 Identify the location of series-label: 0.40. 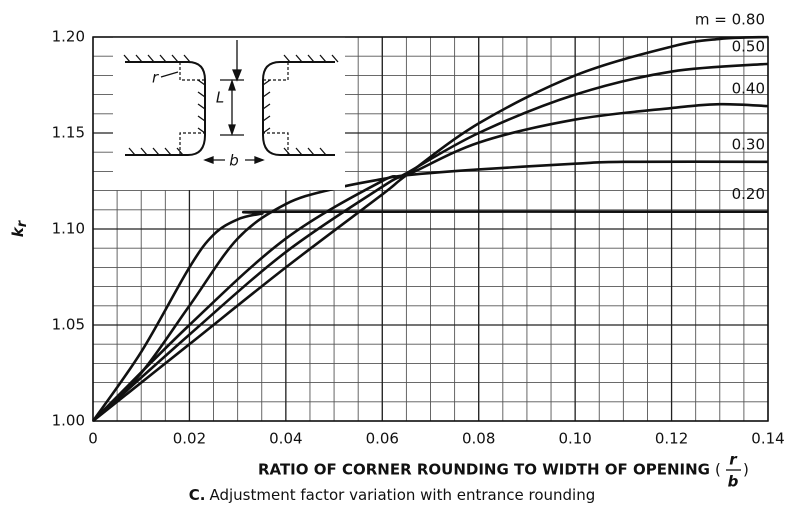
(748, 89).